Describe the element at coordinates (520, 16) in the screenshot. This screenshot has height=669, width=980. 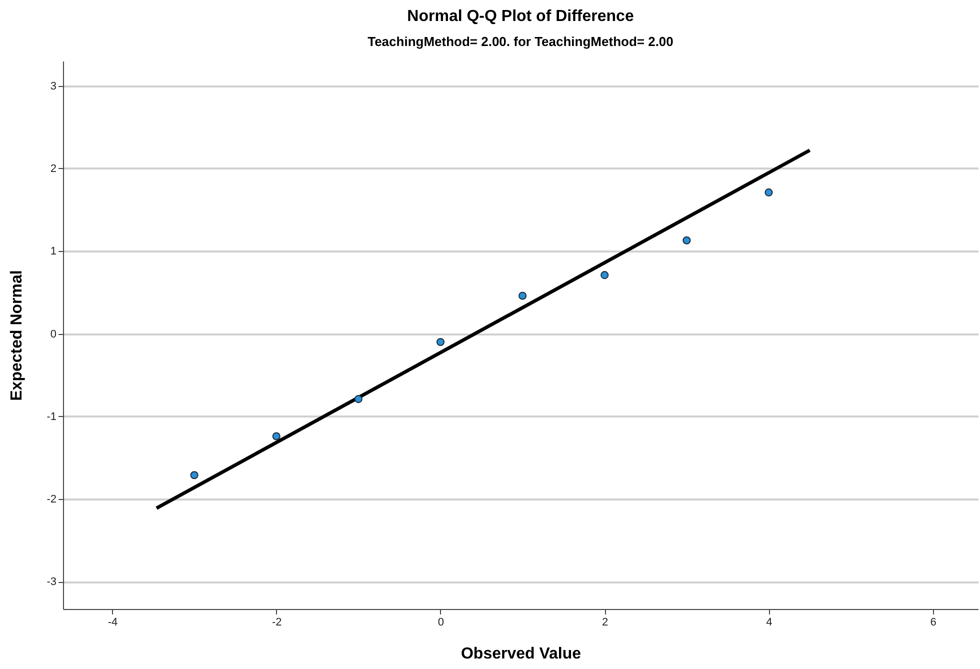
I see `chart-title: Normal Q-Q Plot of Difference` at that location.